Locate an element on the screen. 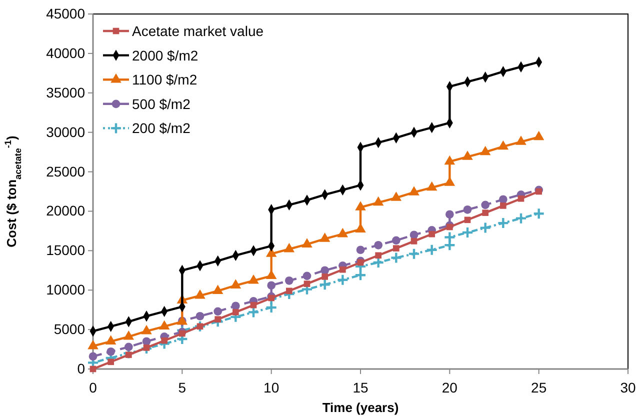 The height and width of the screenshot is (416, 640). x-tick-label: 0 is located at coordinates (93, 387).